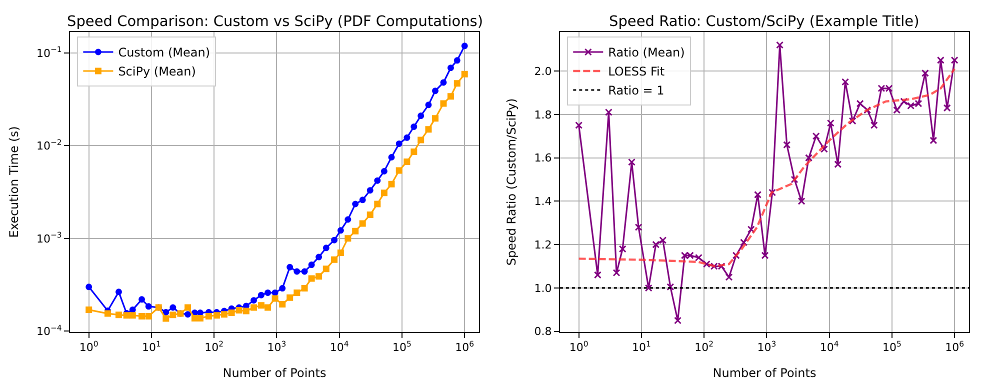  I want to click on legend-label: Custom (Mean), so click(164, 53).